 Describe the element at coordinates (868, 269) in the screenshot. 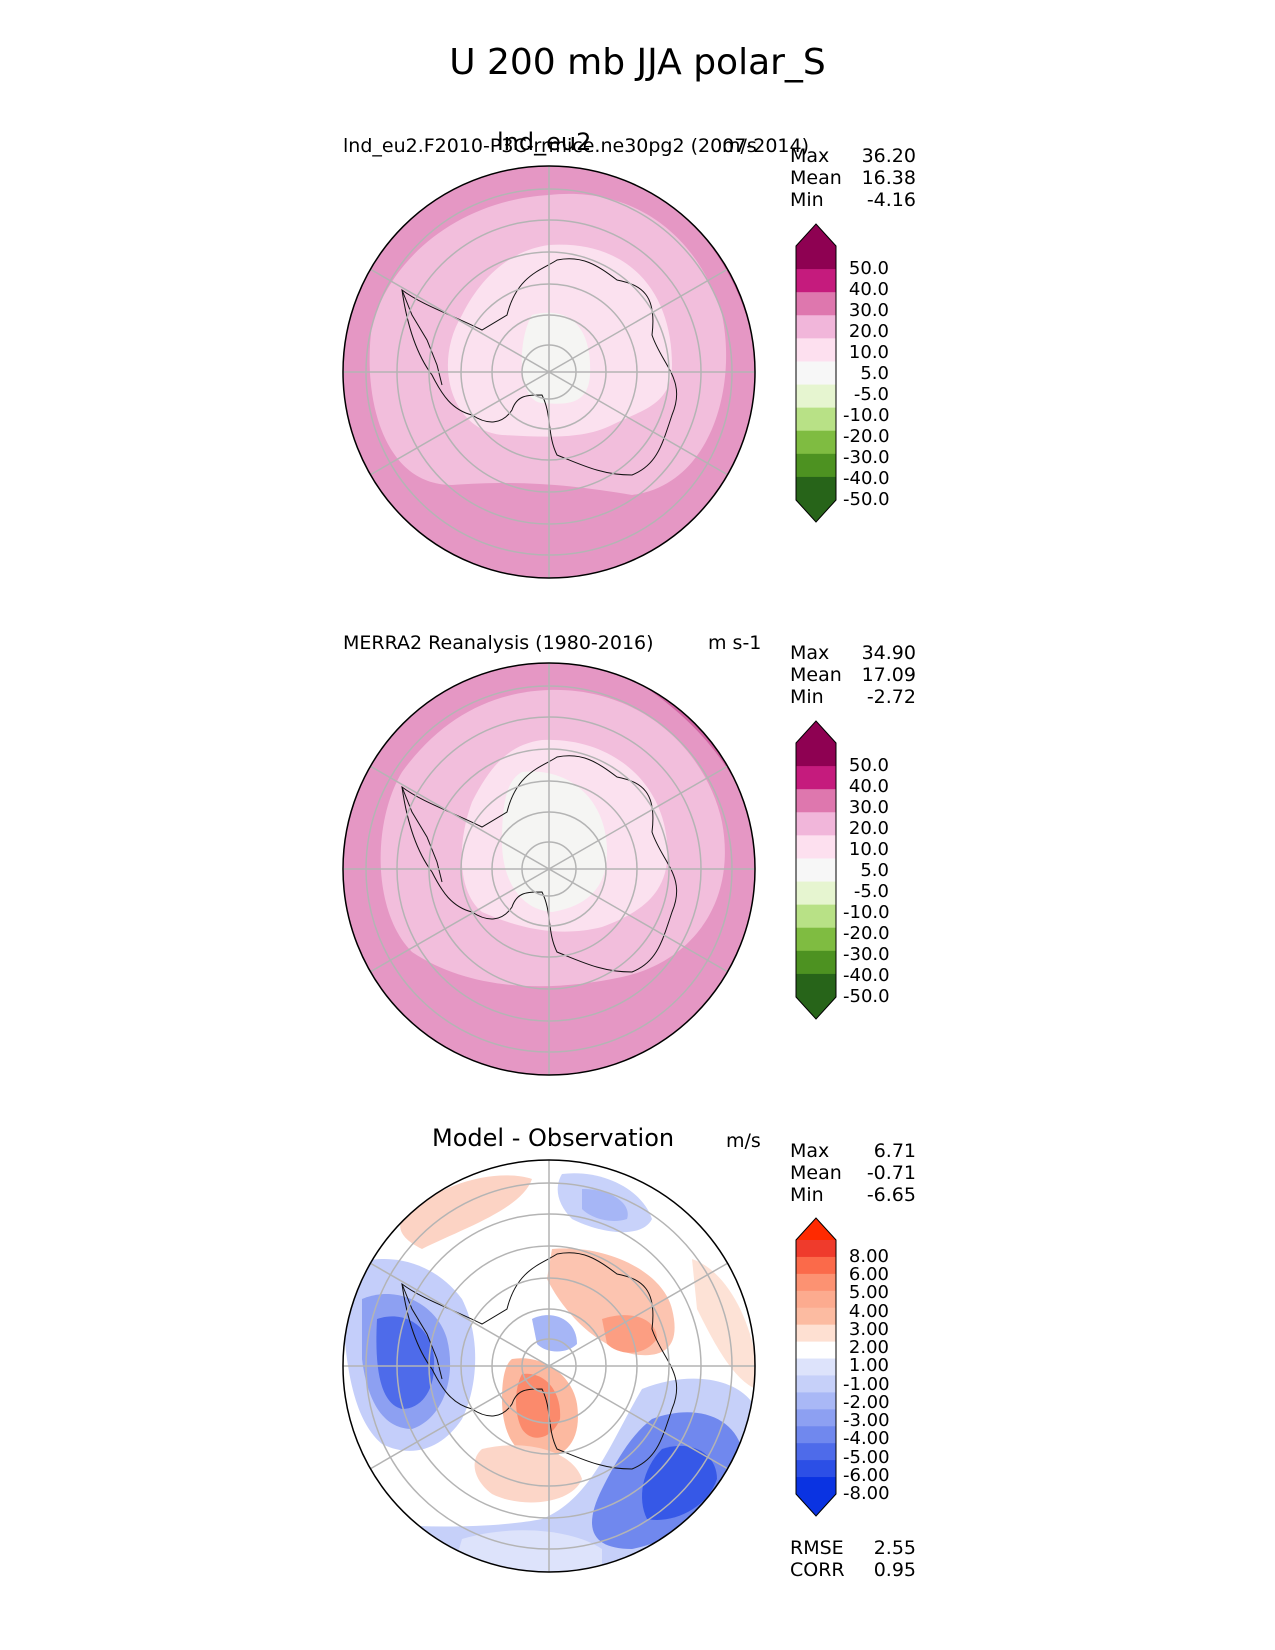

I see `colorbar-tick-label: 50.0` at that location.